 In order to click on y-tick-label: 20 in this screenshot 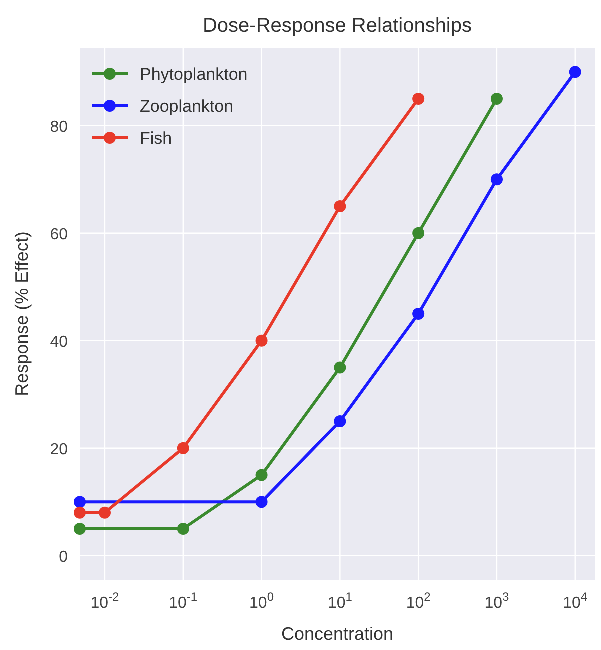, I will do `click(59, 449)`.